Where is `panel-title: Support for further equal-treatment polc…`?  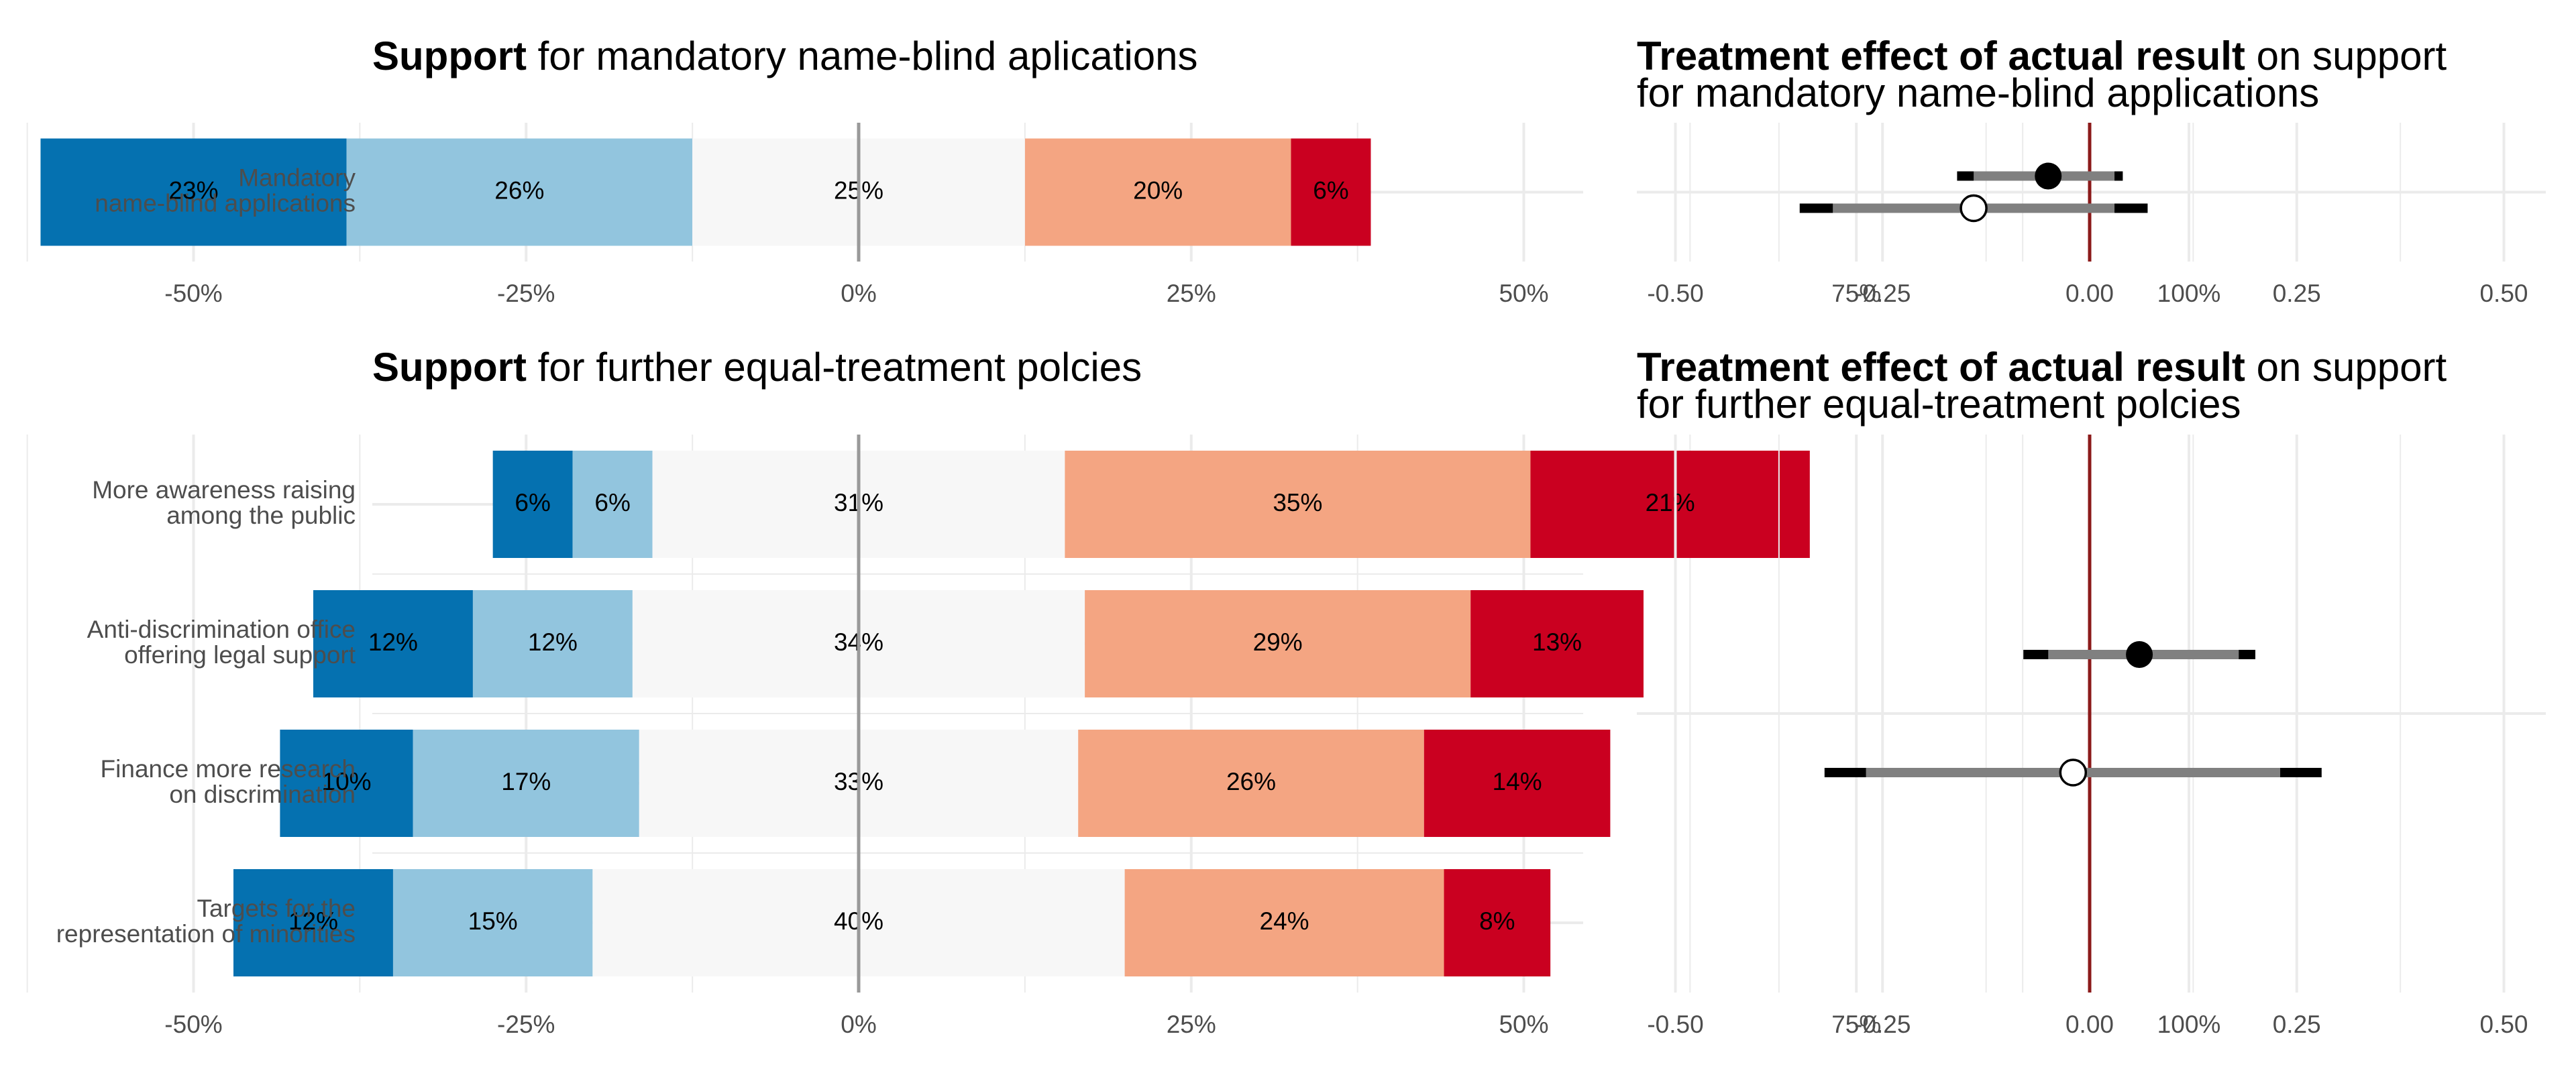 panel-title: Support for further equal-treatment polc… is located at coordinates (757, 368).